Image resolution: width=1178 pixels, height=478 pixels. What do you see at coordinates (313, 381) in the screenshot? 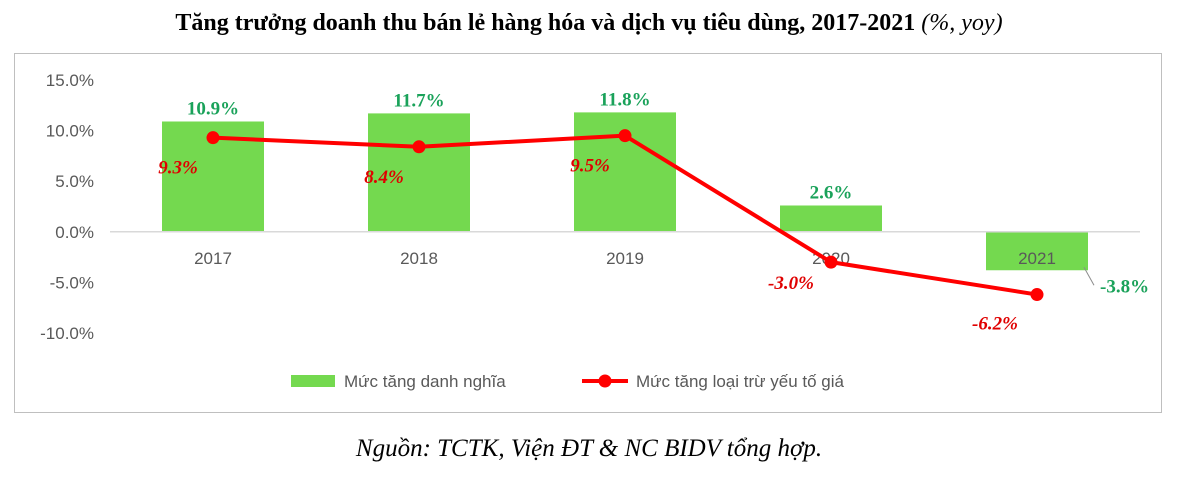
I see `legend-swatch-bar` at bounding box center [313, 381].